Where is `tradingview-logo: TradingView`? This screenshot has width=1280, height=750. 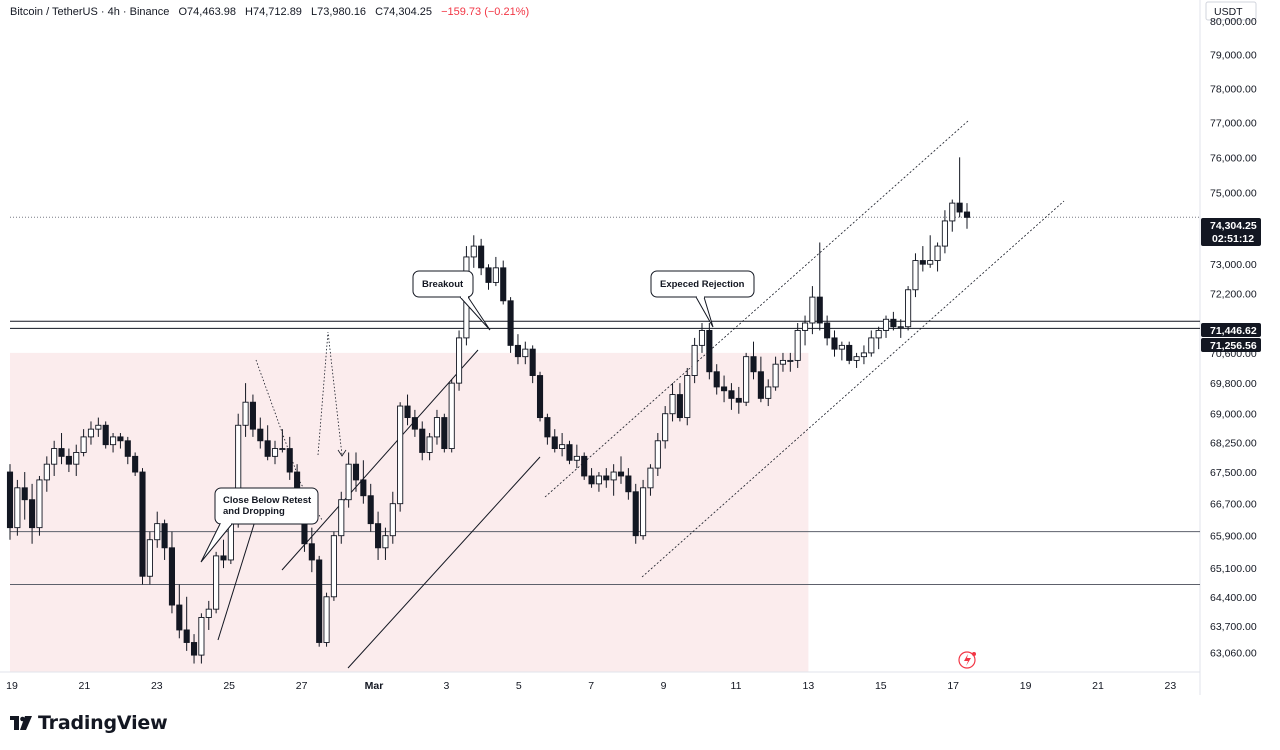
tradingview-logo: TradingView is located at coordinates (89, 723).